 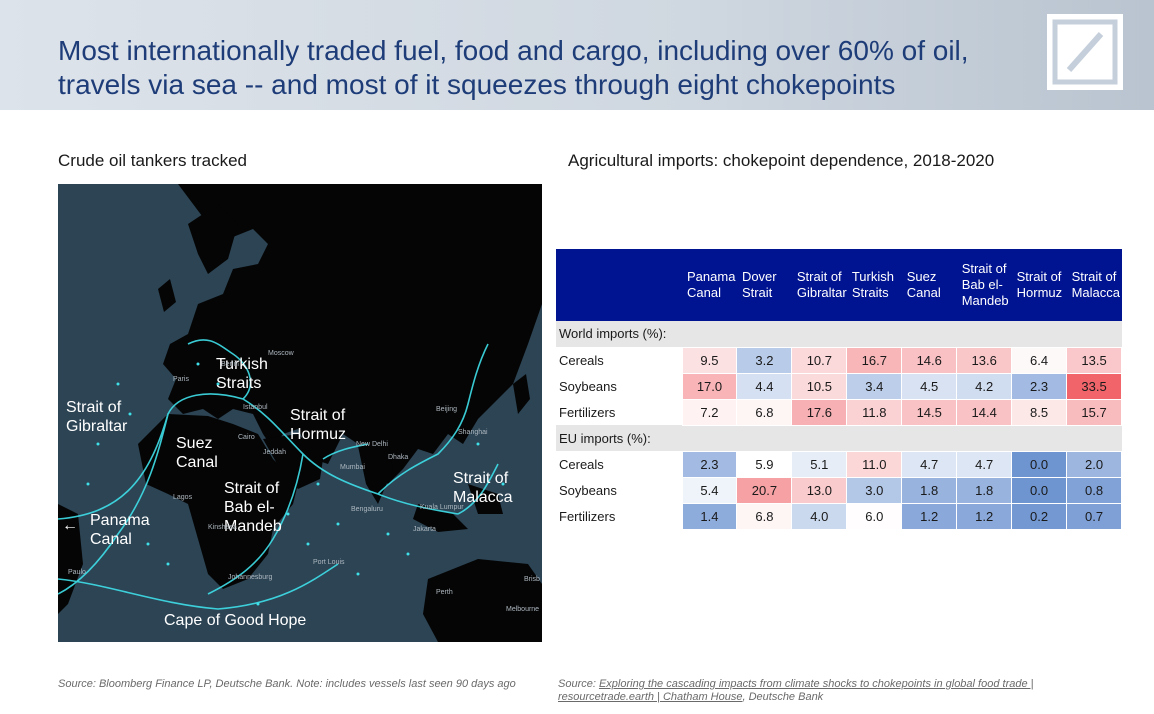 What do you see at coordinates (819, 412) in the screenshot?
I see `heat-cell: 17.6` at bounding box center [819, 412].